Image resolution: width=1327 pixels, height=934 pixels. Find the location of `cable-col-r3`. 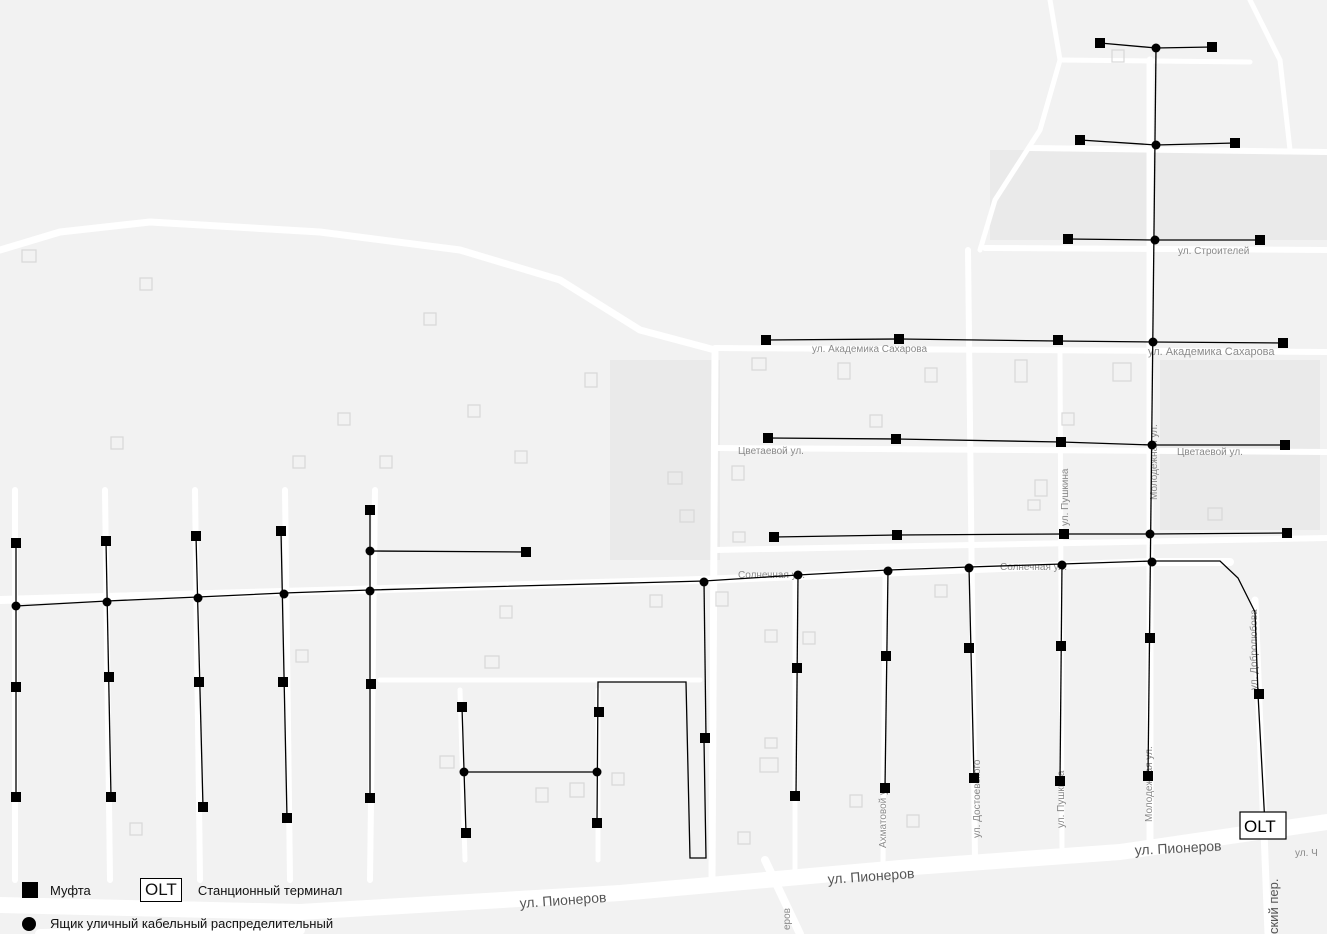

cable-col-r3 is located at coordinates (971, 672).